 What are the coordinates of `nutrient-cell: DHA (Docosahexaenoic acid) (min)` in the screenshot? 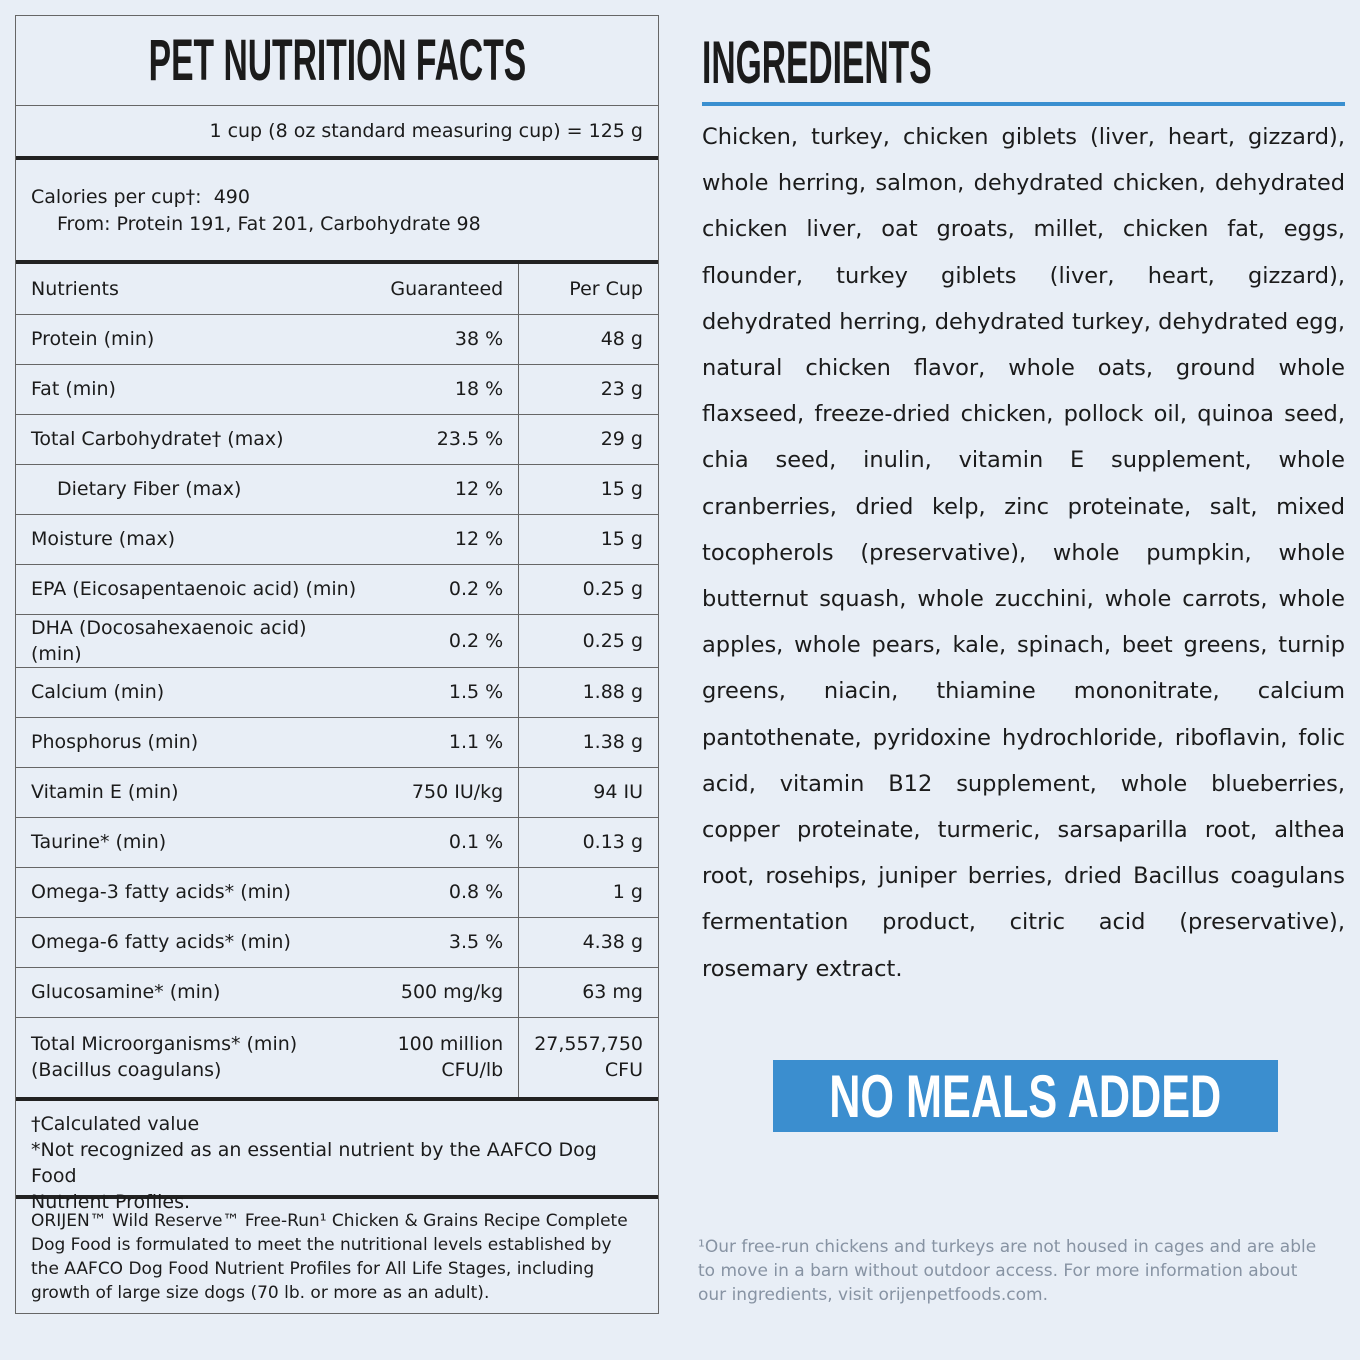 It's located at (196, 641).